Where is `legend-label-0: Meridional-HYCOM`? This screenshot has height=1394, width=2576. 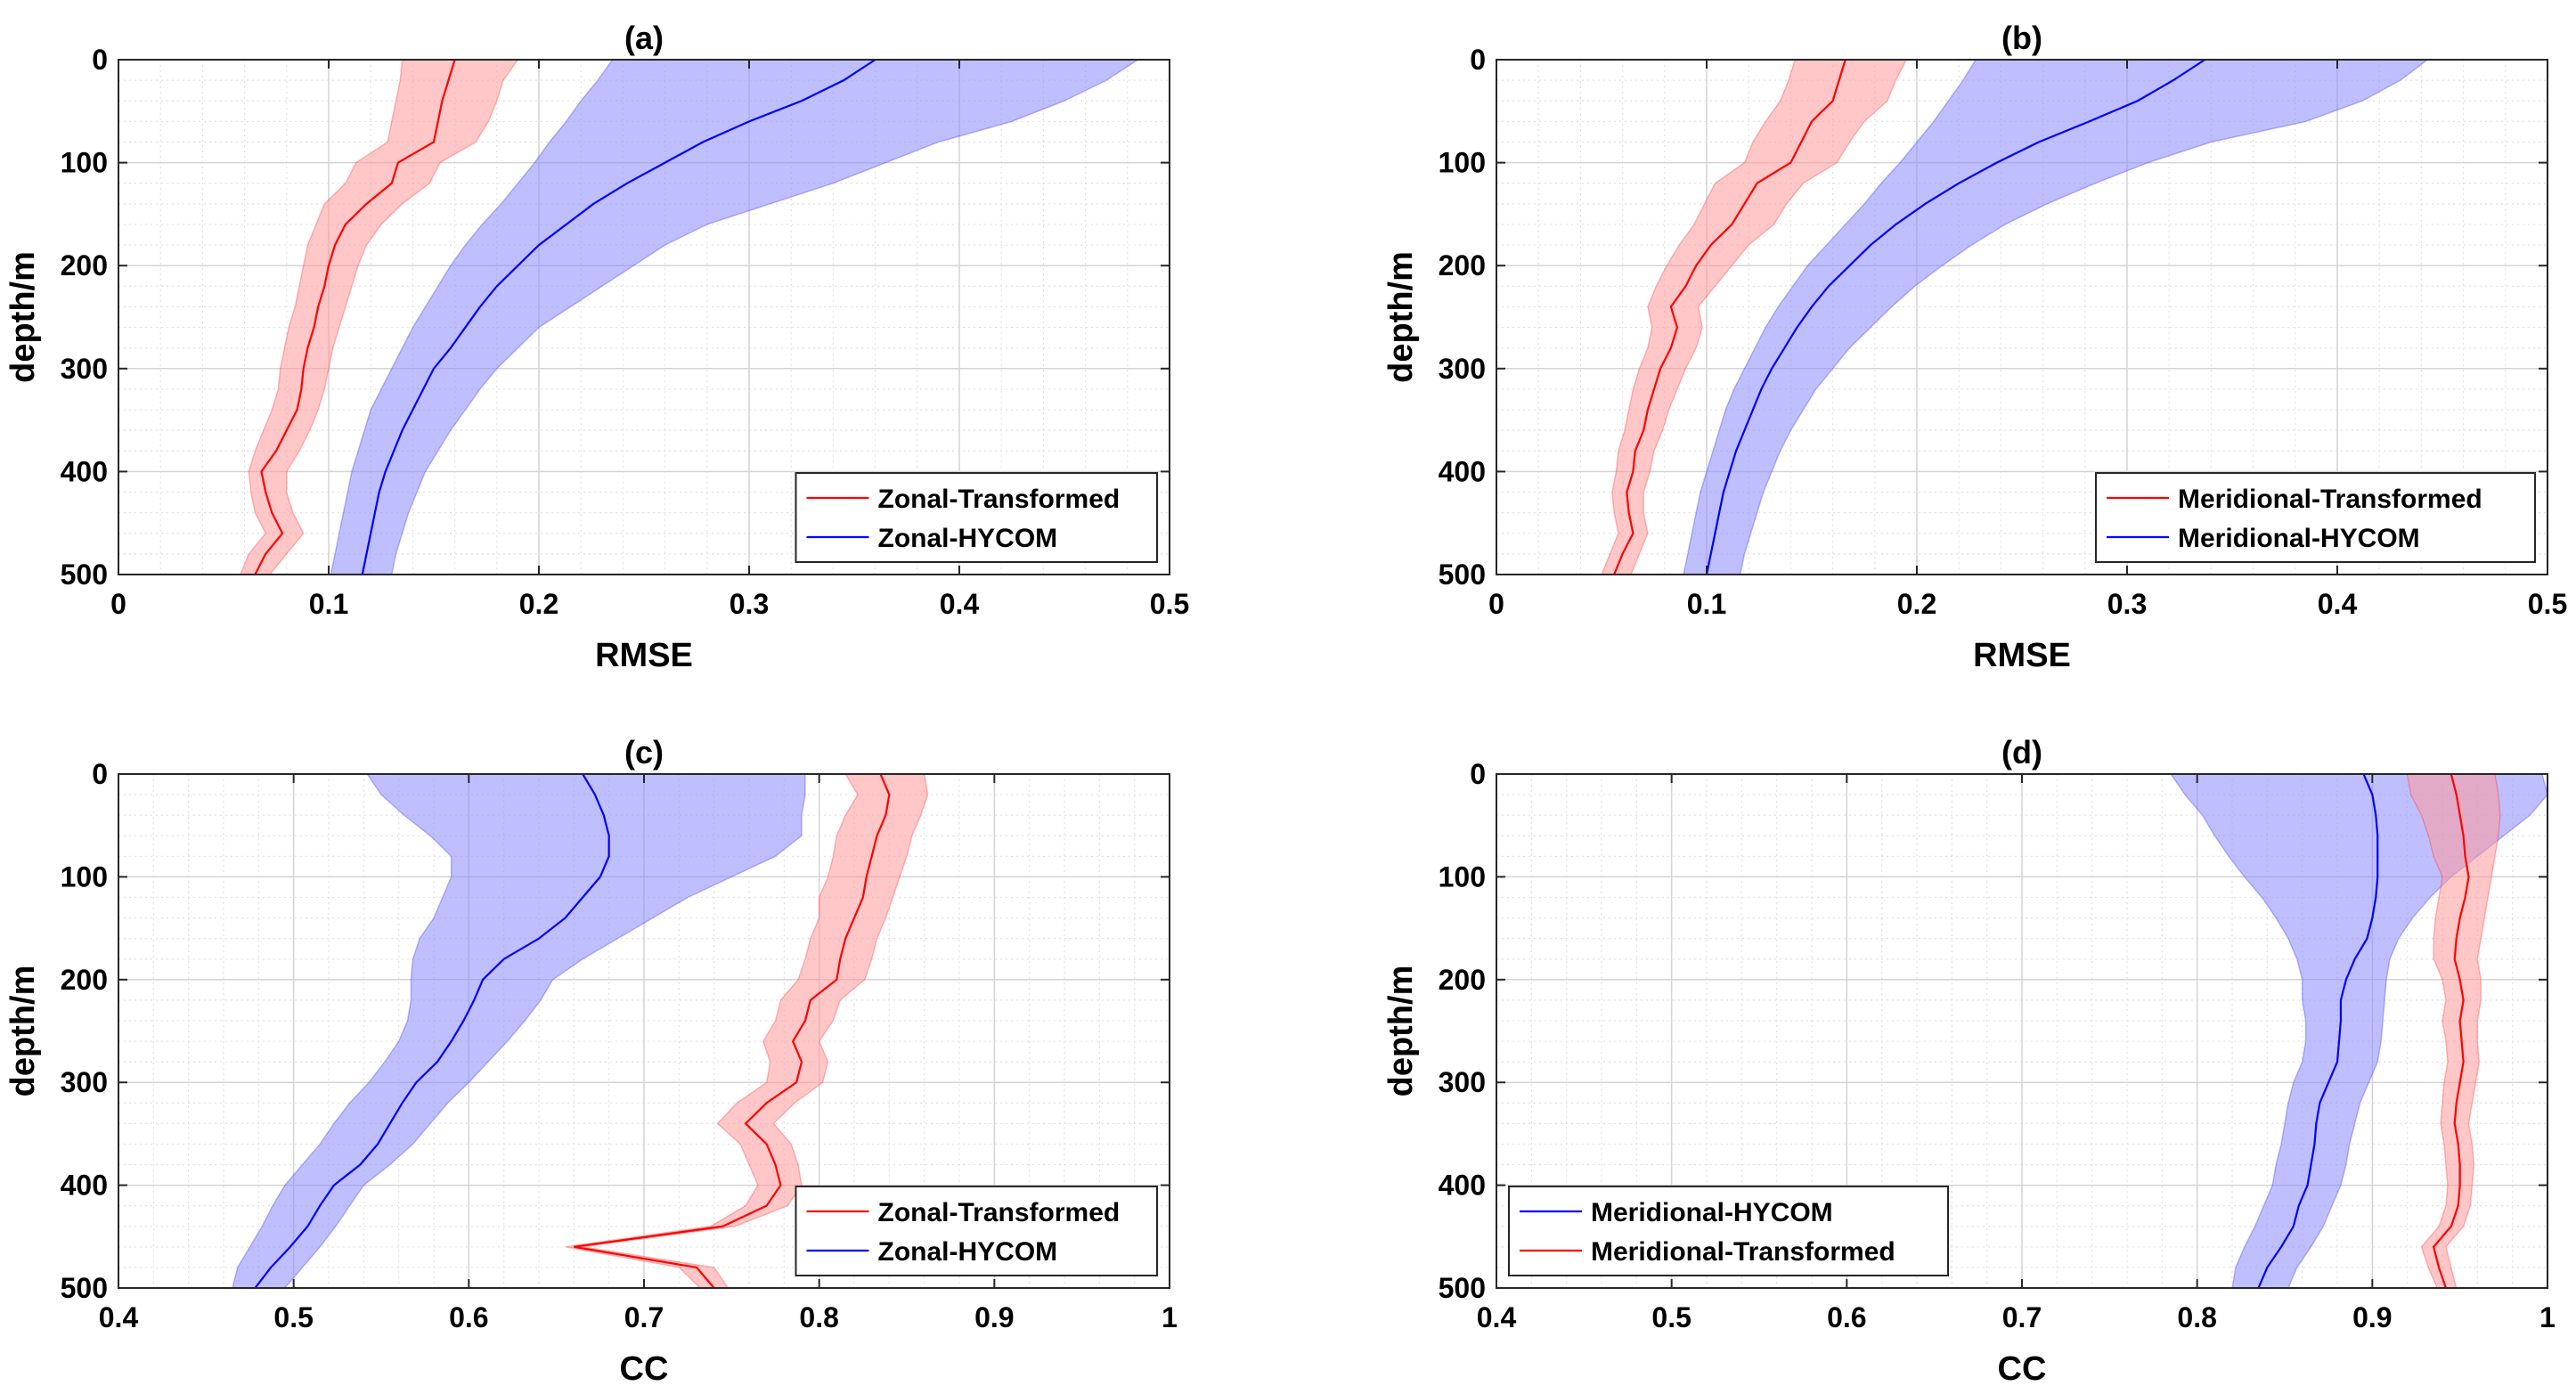 legend-label-0: Meridional-HYCOM is located at coordinates (1712, 1212).